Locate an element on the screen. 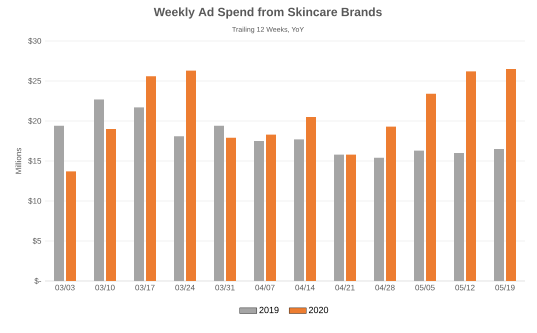 This screenshot has height=333, width=537. y-axis-title: Millions is located at coordinates (18, 161).